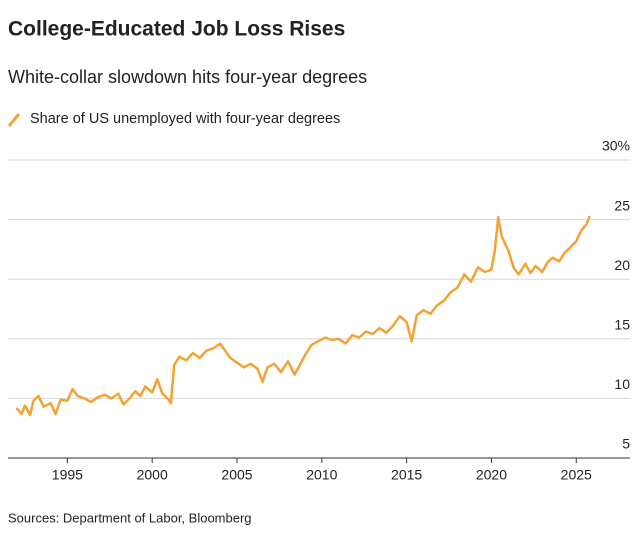 The image size is (636, 544). I want to click on source: Sources: Department of Labor, Bloomberg, so click(130, 517).